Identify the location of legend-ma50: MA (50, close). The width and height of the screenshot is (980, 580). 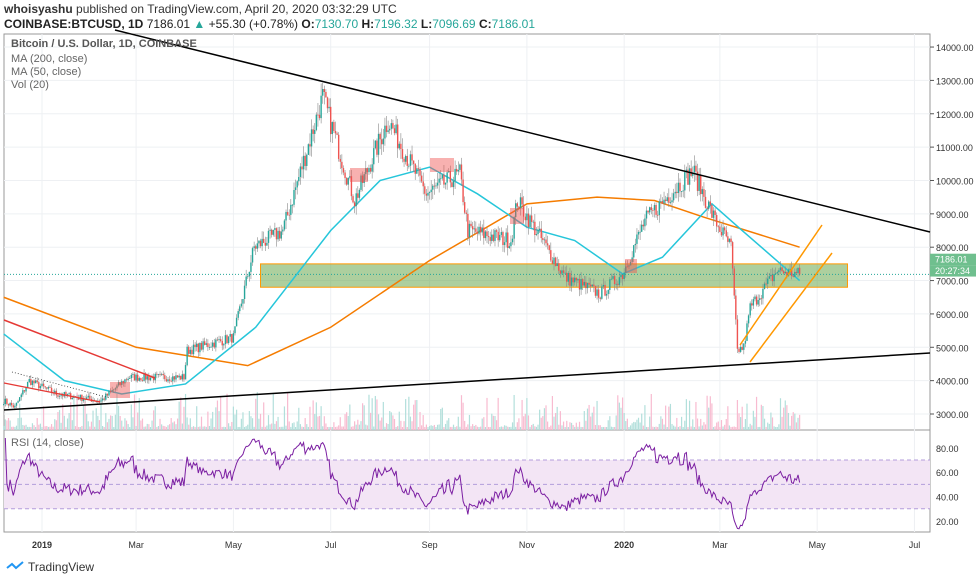
(46, 72).